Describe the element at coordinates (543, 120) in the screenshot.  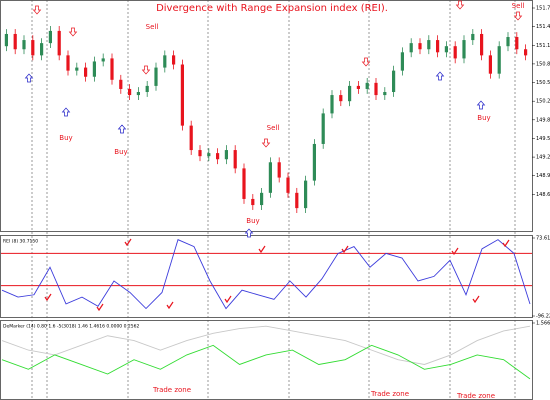
I see `y-tick-label: 149.895` at that location.